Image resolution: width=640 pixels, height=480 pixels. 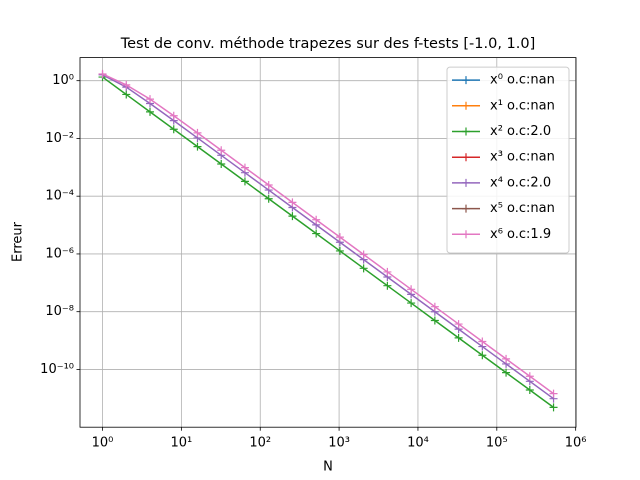 I want to click on legend-label: x³ o.c:nan, so click(x=522, y=157).